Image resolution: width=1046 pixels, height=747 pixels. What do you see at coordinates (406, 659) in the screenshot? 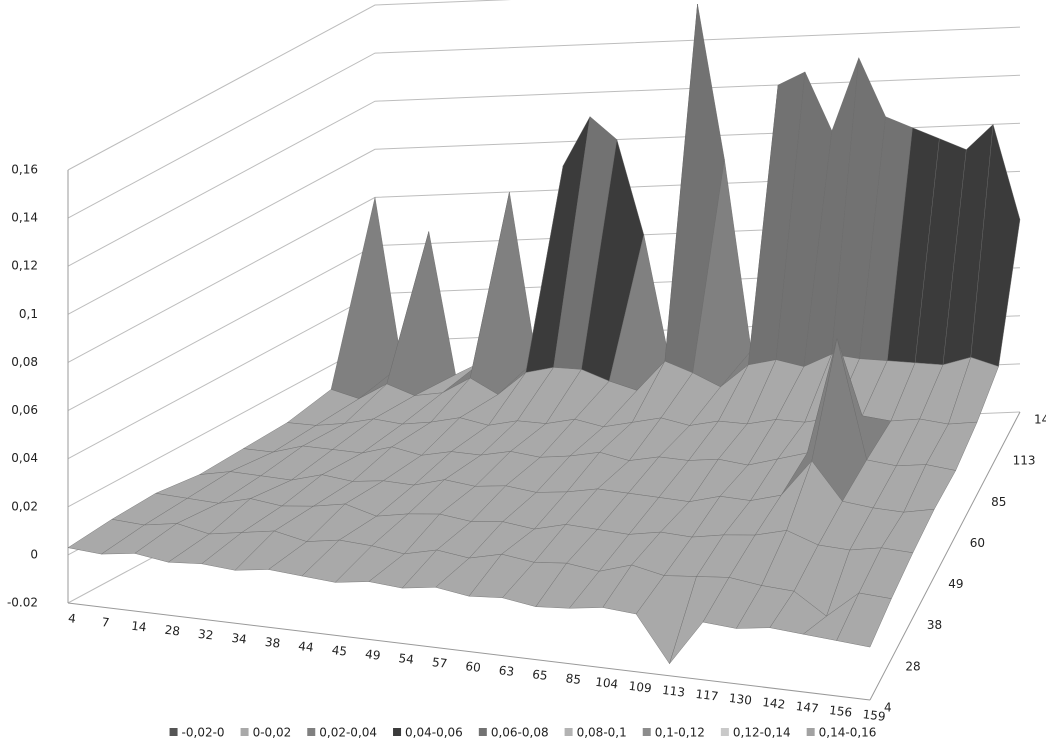
I see `x-tick-label: 54` at bounding box center [406, 659].